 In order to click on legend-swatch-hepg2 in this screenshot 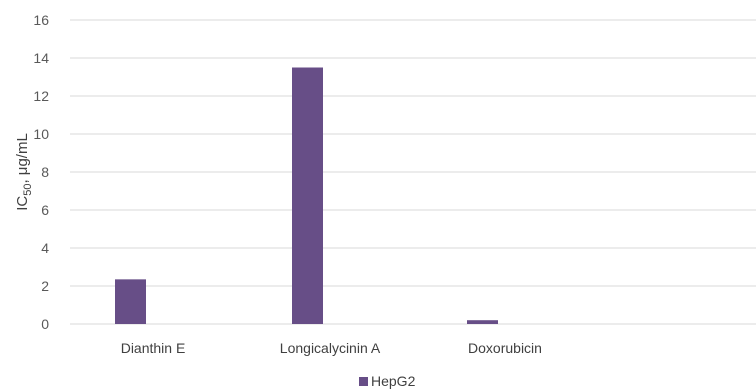, I will do `click(363, 381)`.